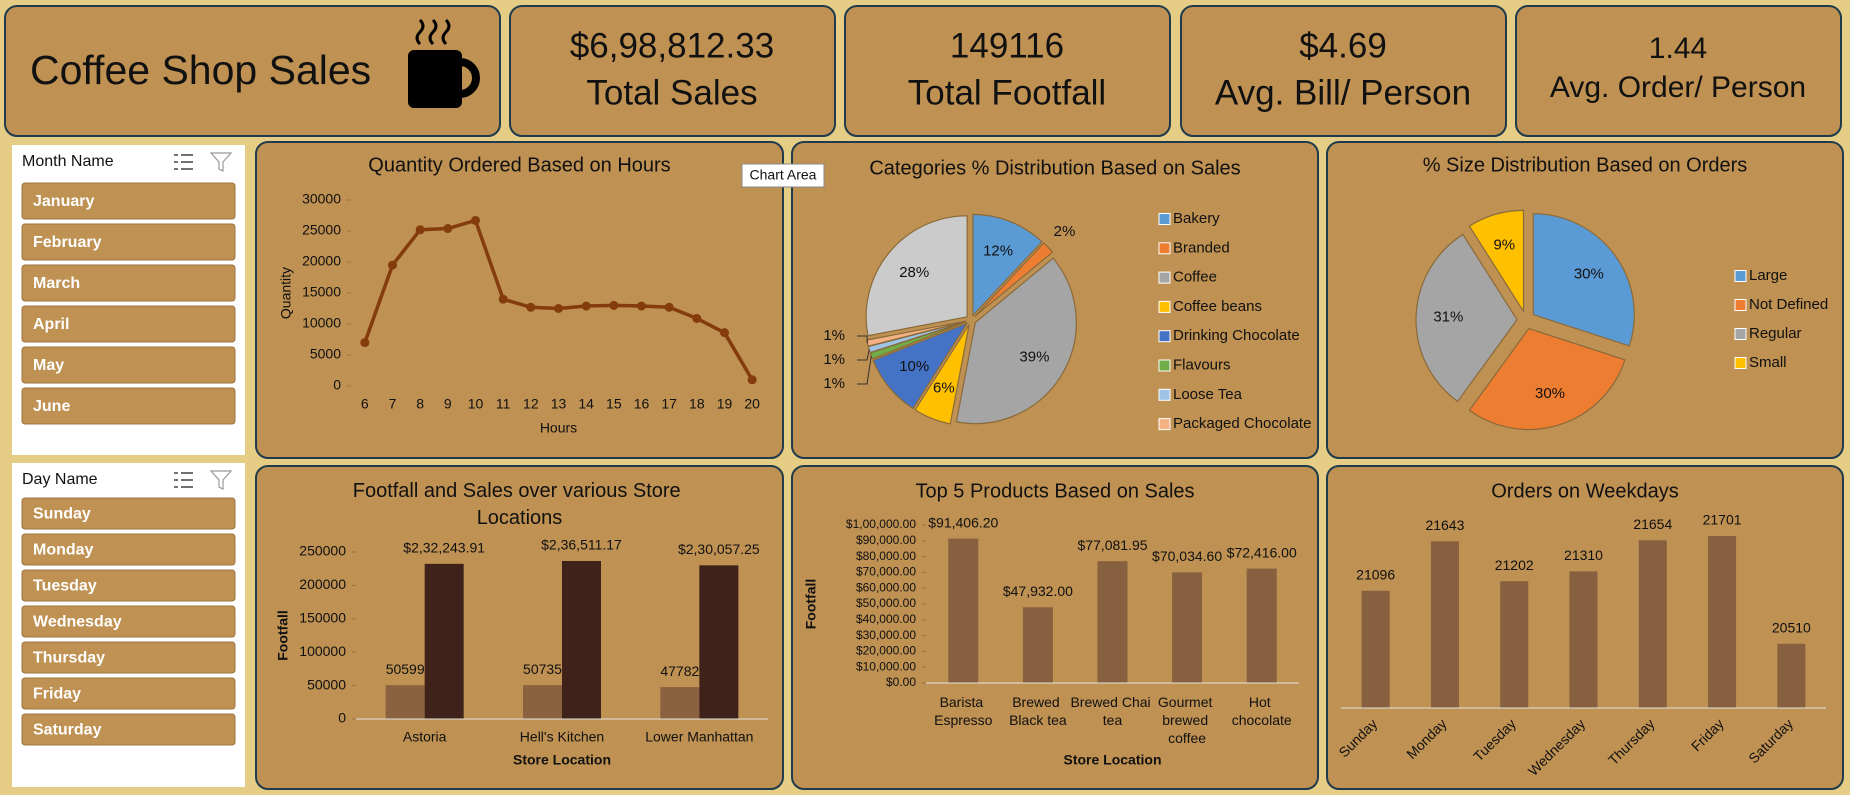  I want to click on slicer-item-label: June, so click(51, 406).